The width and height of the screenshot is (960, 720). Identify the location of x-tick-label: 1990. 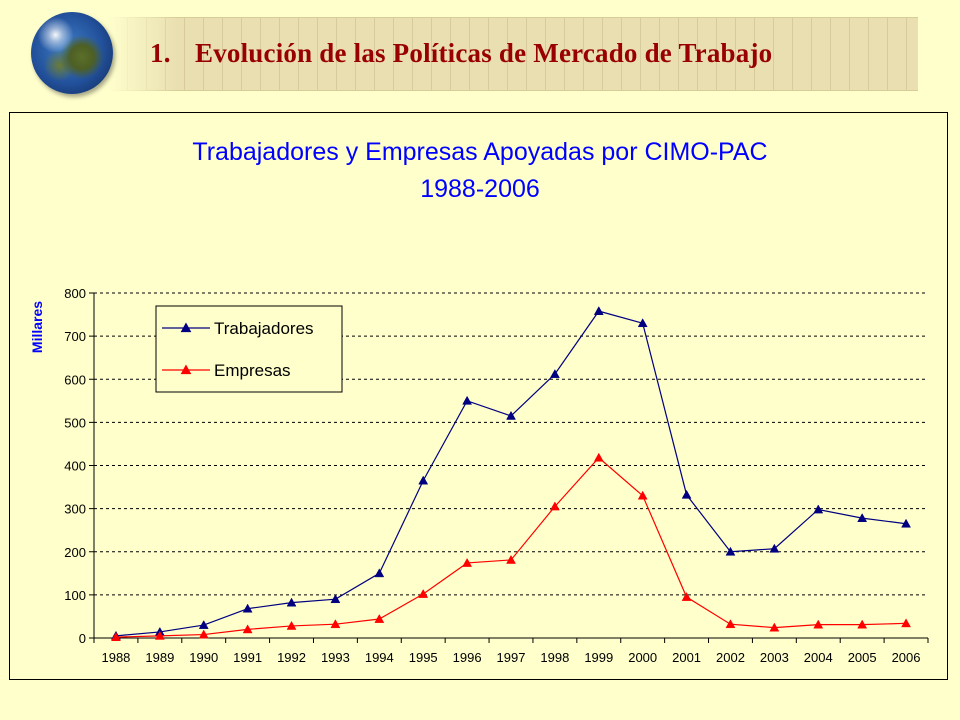
(203, 657).